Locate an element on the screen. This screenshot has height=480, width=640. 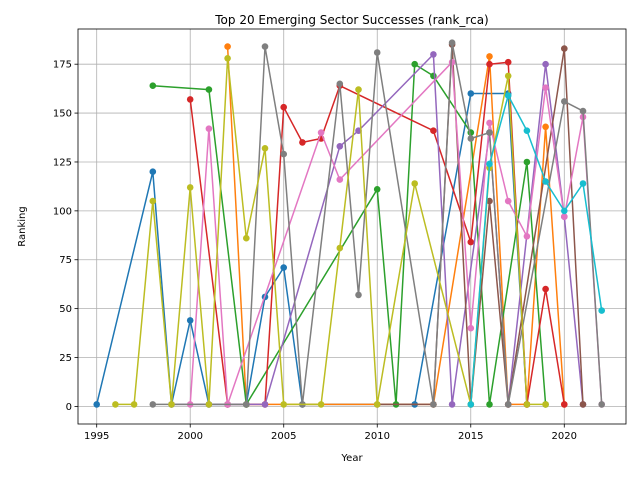
x-axis-label: Year is located at coordinates (351, 458).